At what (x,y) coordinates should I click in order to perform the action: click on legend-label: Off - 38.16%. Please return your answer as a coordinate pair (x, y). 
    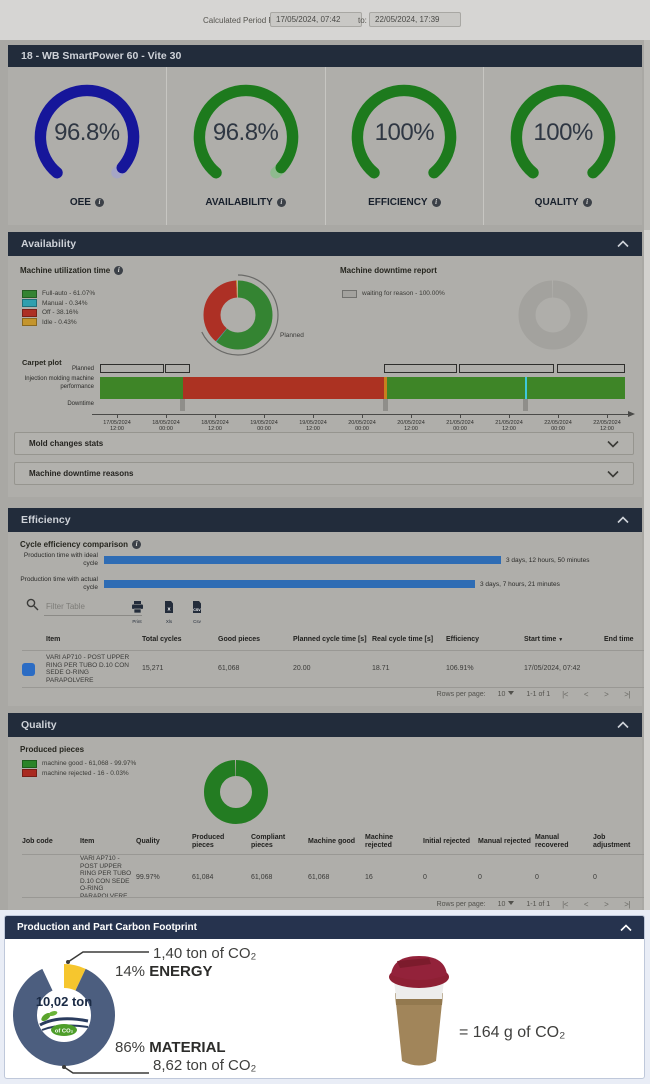
    Looking at the image, I should click on (60, 313).